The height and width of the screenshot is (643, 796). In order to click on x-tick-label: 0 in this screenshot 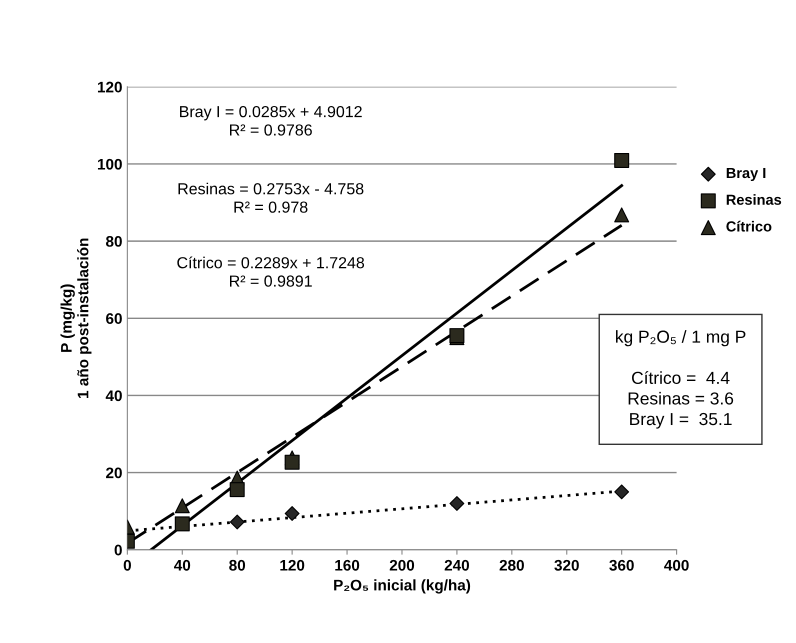, I will do `click(127, 565)`.